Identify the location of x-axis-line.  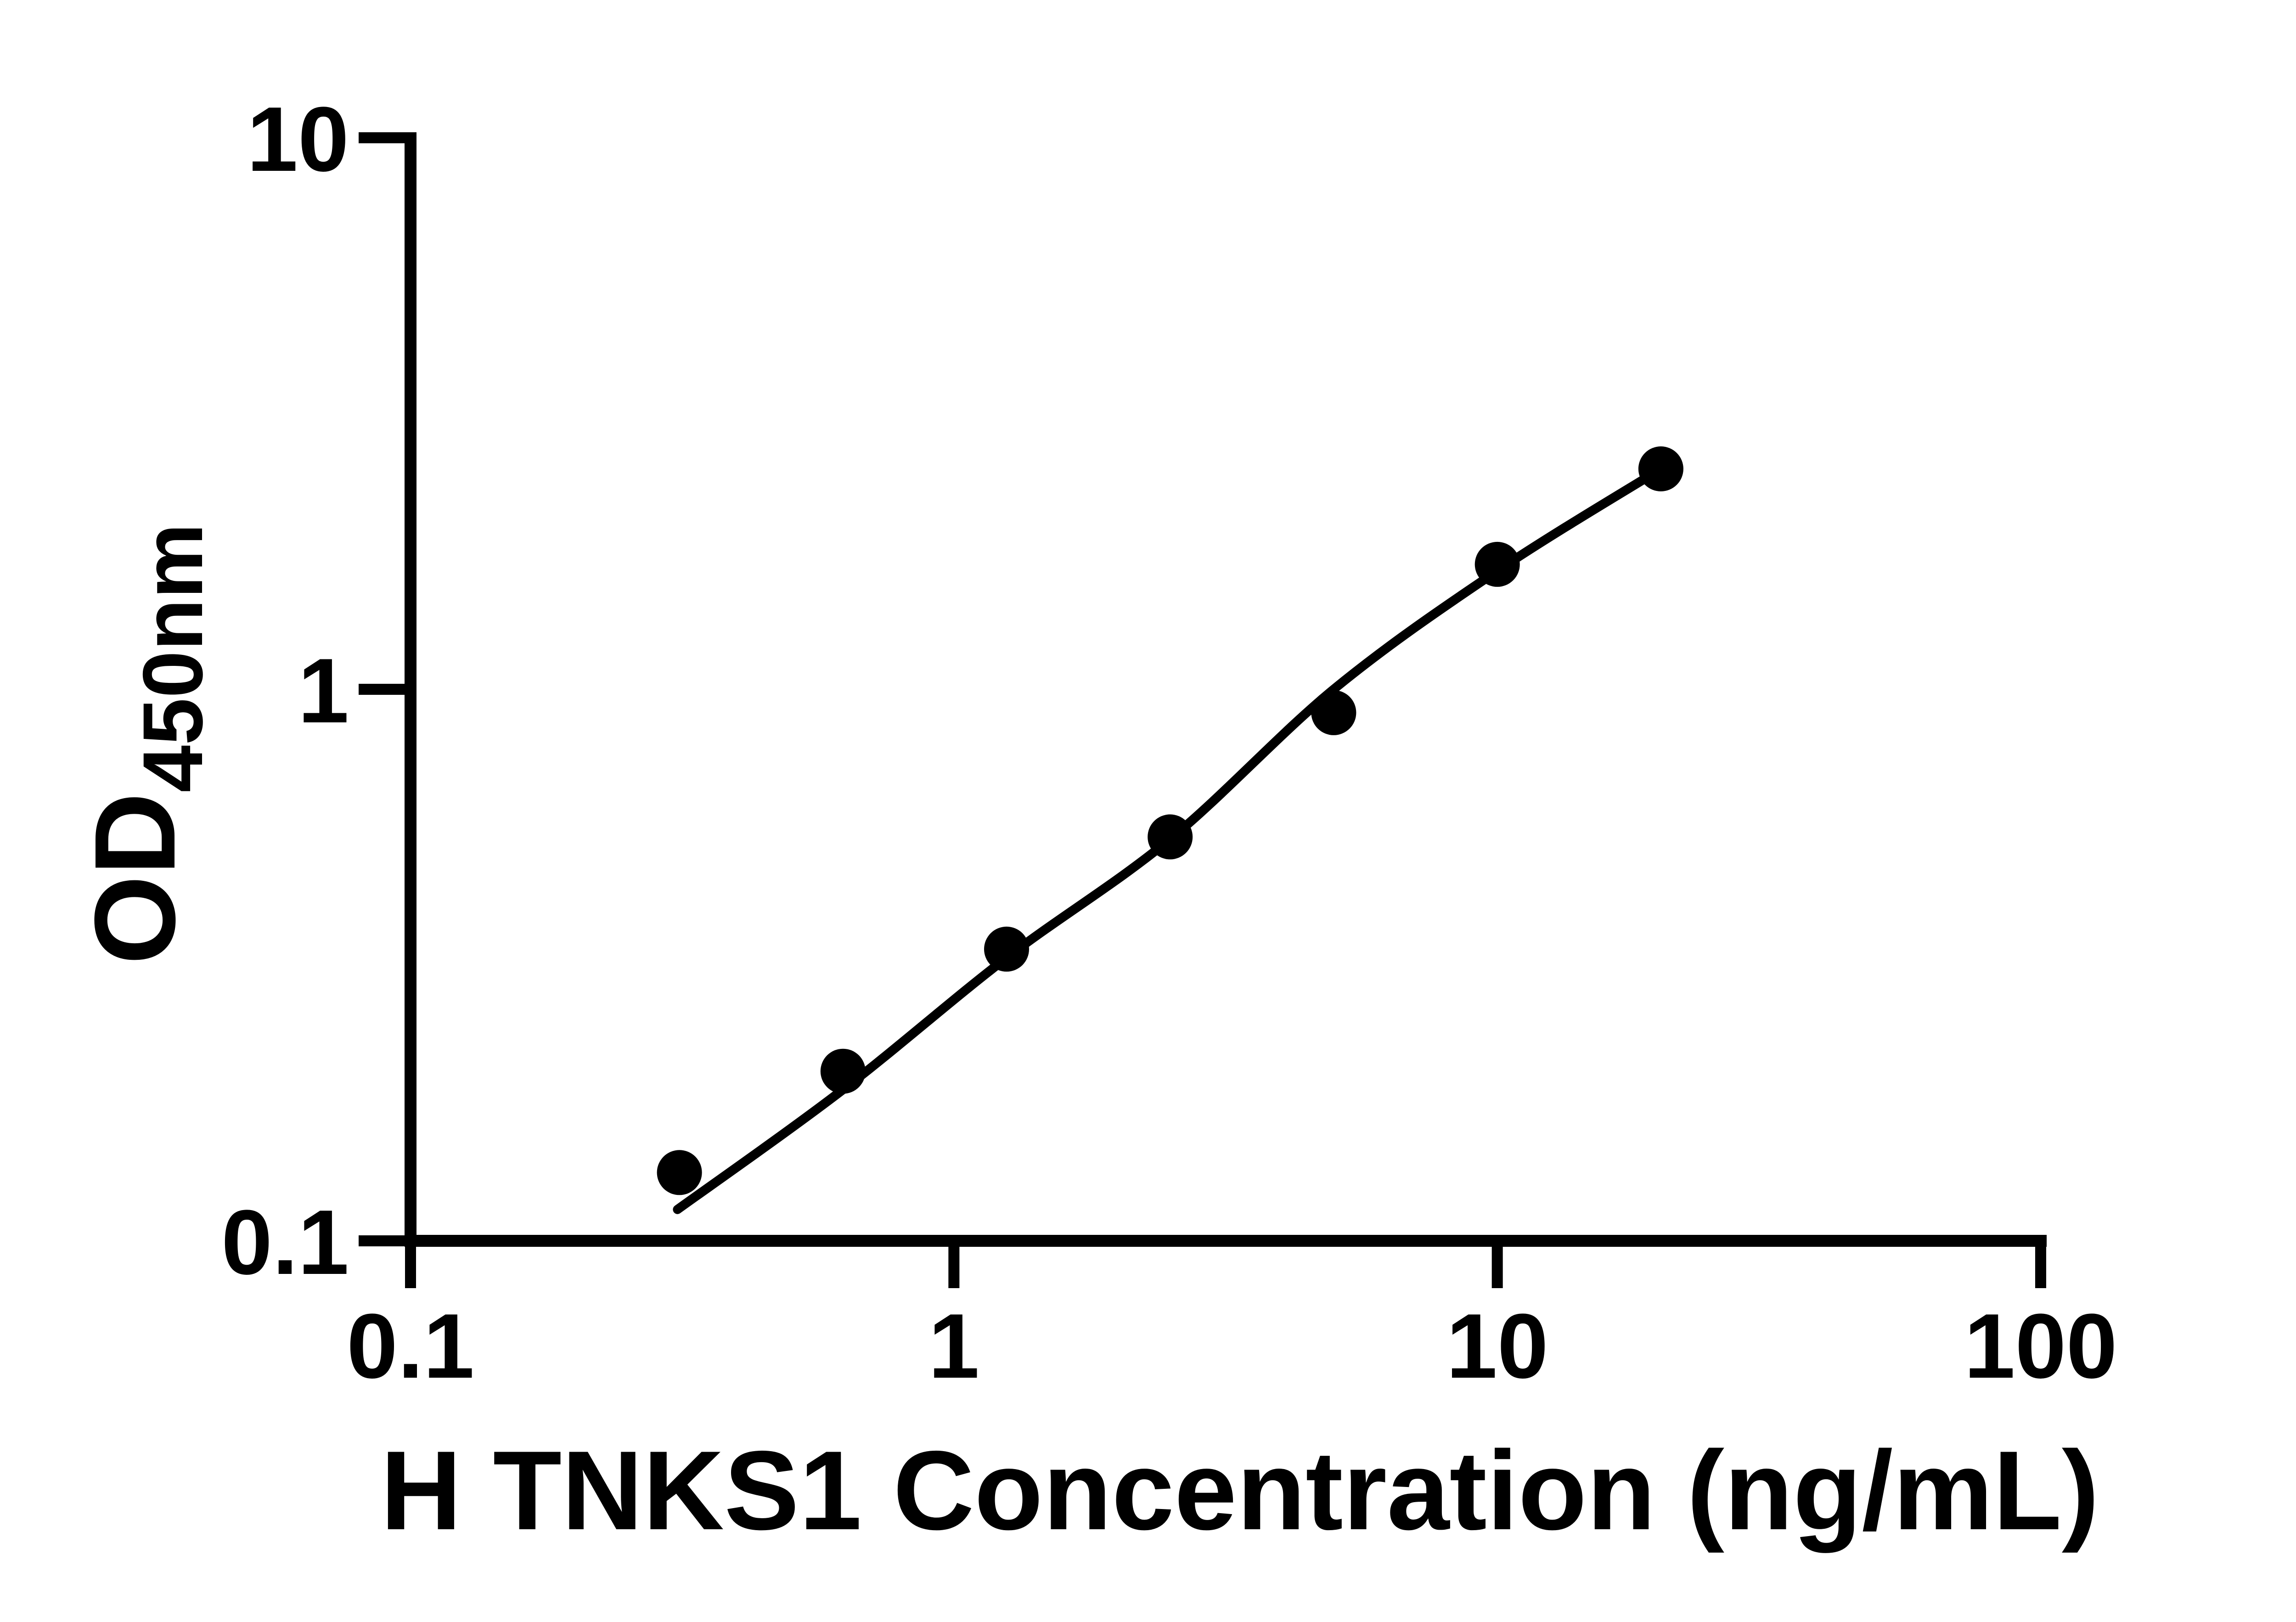
(1226, 1241).